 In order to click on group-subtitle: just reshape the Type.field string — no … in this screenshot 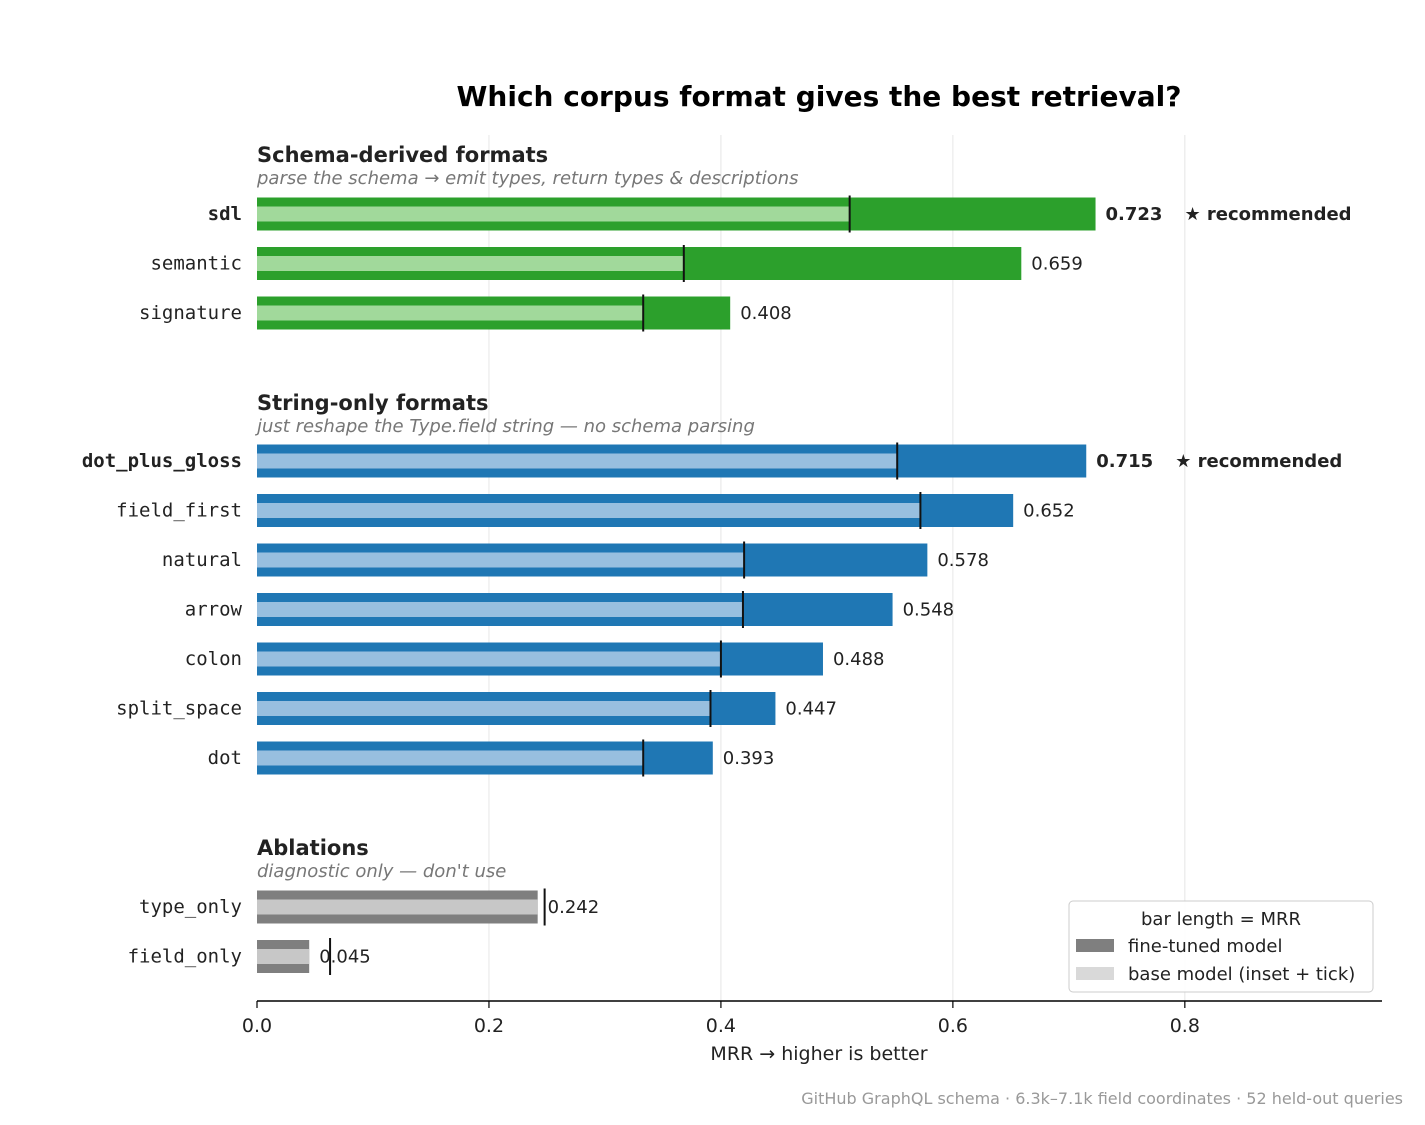, I will do `click(504, 426)`.